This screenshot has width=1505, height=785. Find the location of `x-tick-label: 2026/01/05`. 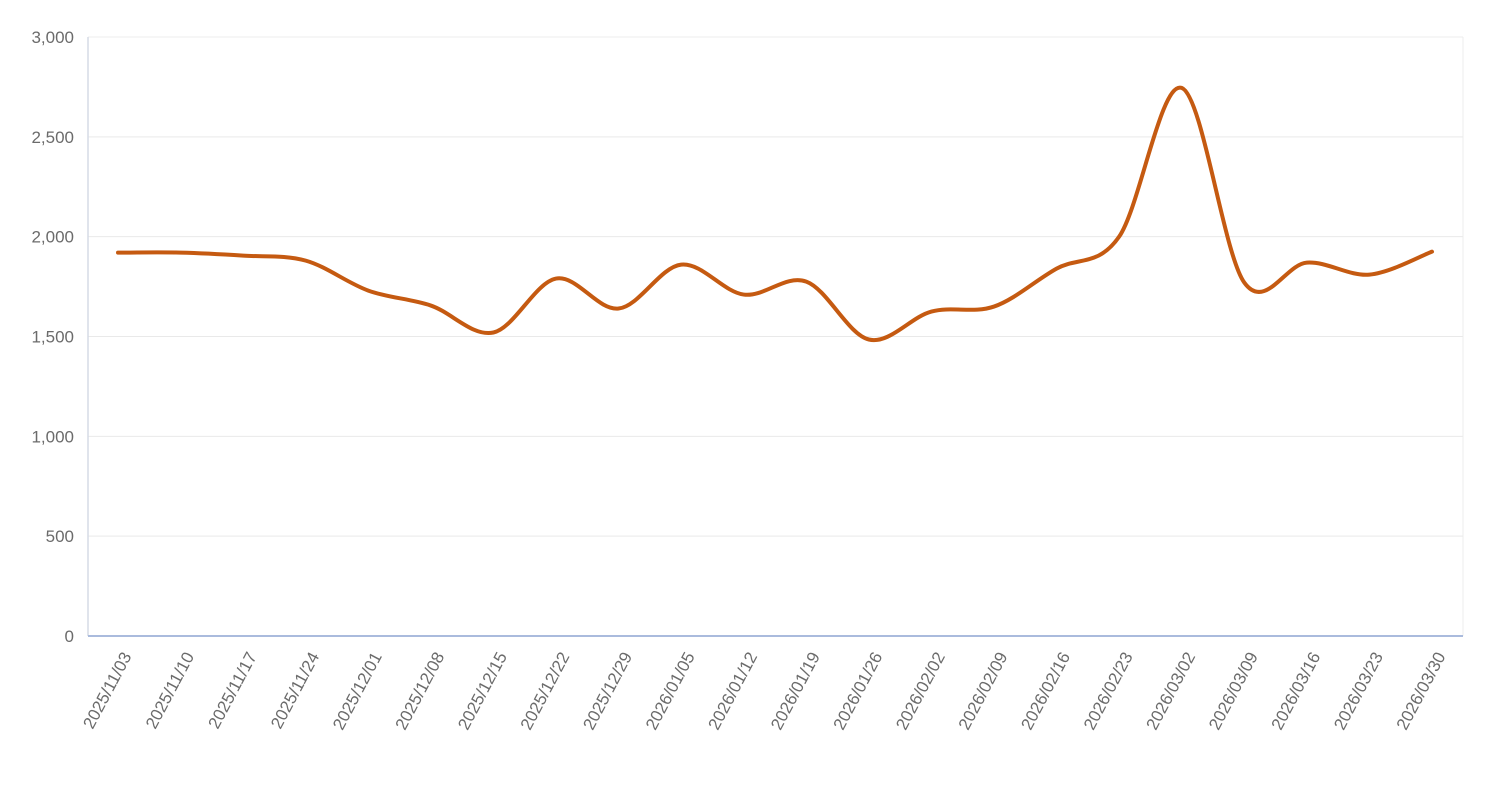

x-tick-label: 2026/01/05 is located at coordinates (670, 691).